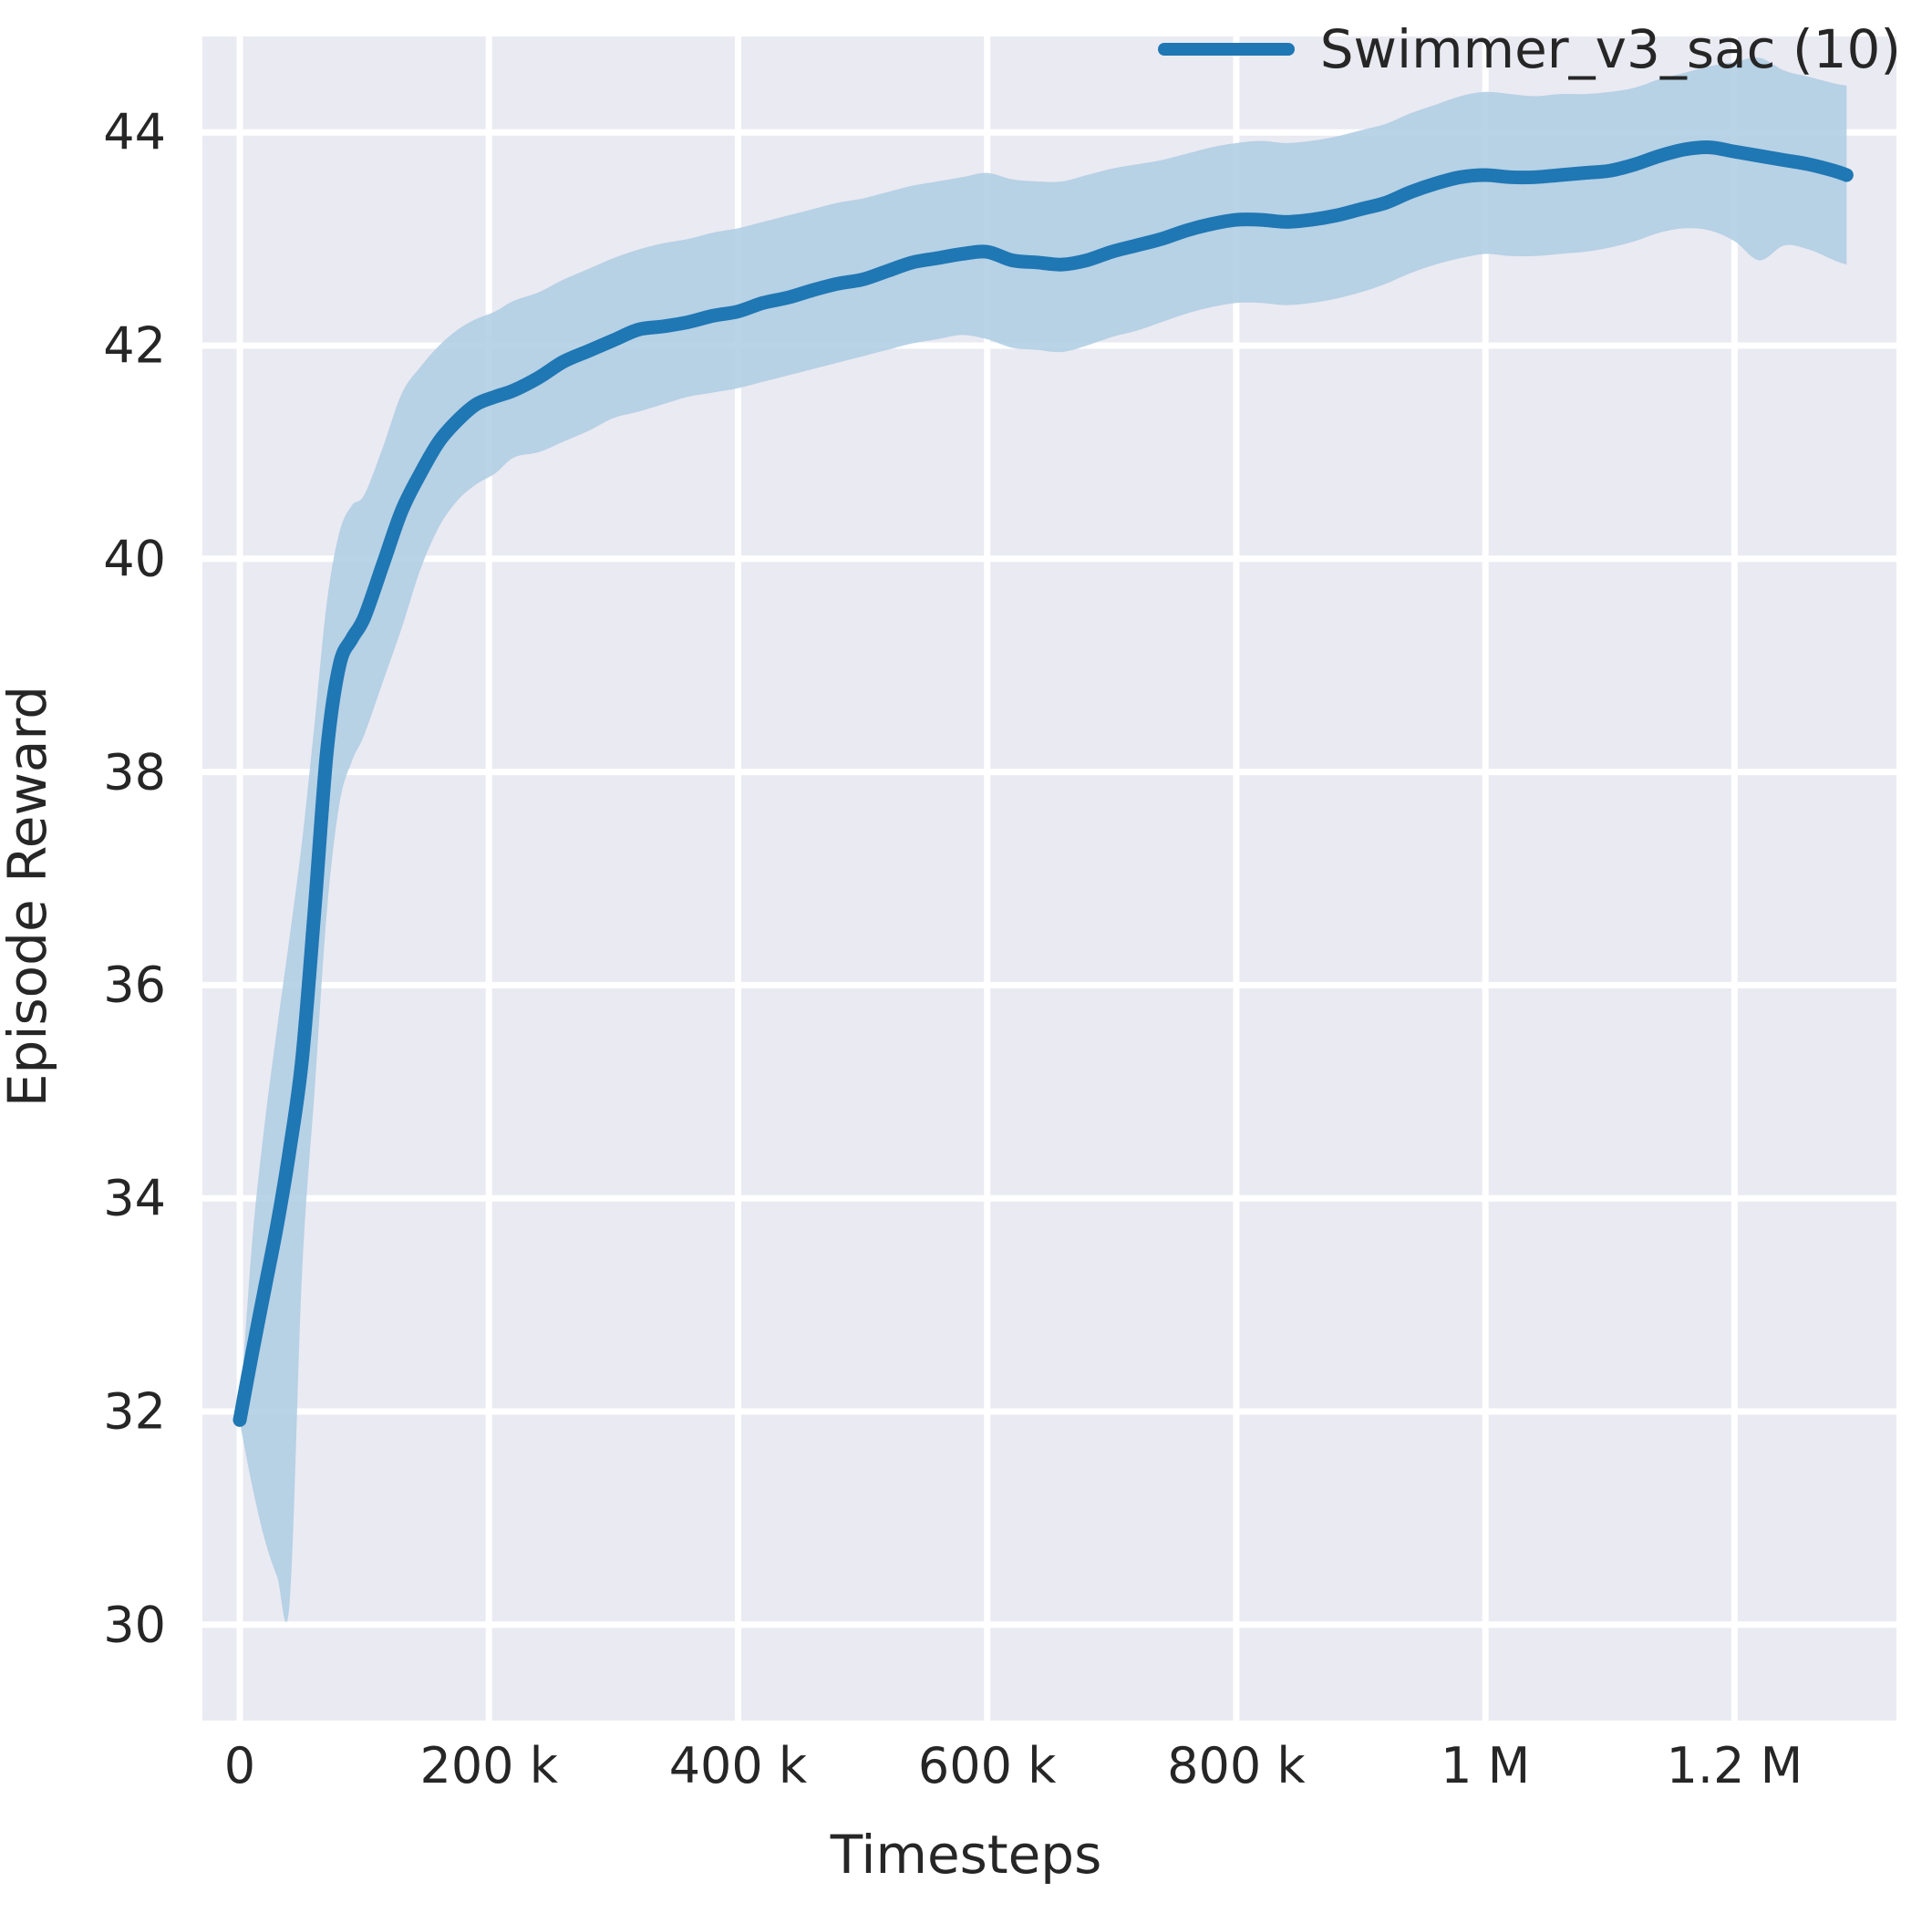 This screenshot has height=1913, width=1932. Describe the element at coordinates (29, 897) in the screenshot. I see `y-axis-title: Episode Reward` at that location.